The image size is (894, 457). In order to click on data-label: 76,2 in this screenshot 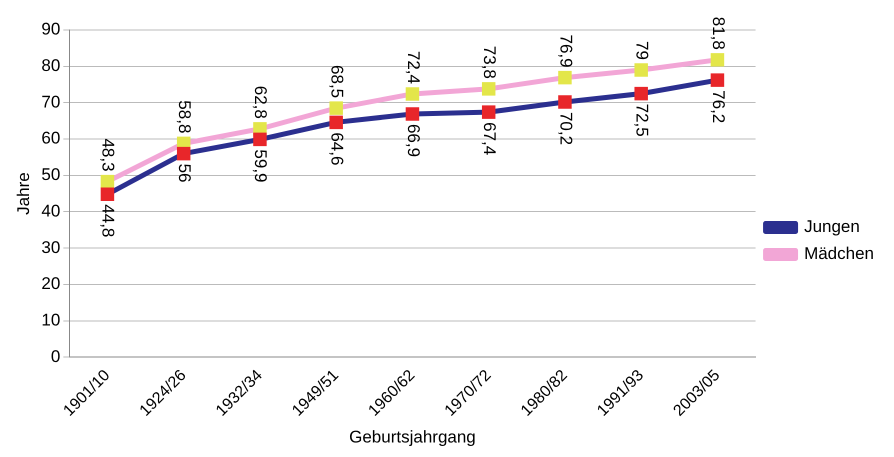, I will do `click(718, 107)`.